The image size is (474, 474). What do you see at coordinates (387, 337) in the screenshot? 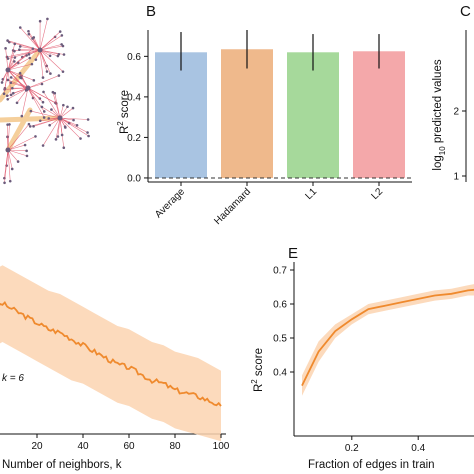
I see `e-series-line` at bounding box center [387, 337].